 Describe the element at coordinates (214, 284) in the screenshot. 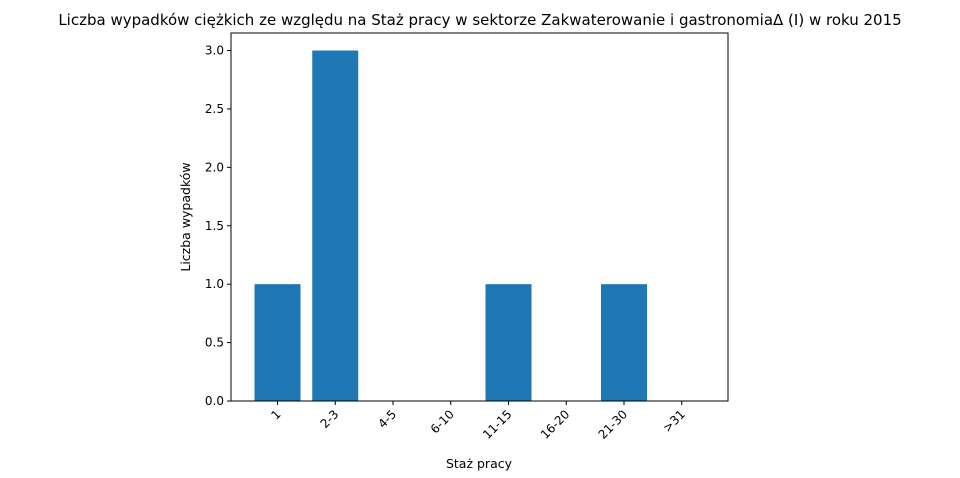

I see `y-tick-label: 1.0` at that location.